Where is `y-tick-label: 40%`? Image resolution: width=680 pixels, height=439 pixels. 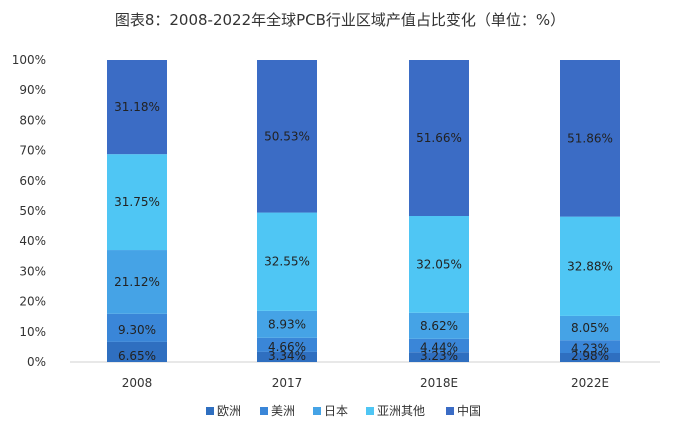 y-tick-label: 40% is located at coordinates (32, 241).